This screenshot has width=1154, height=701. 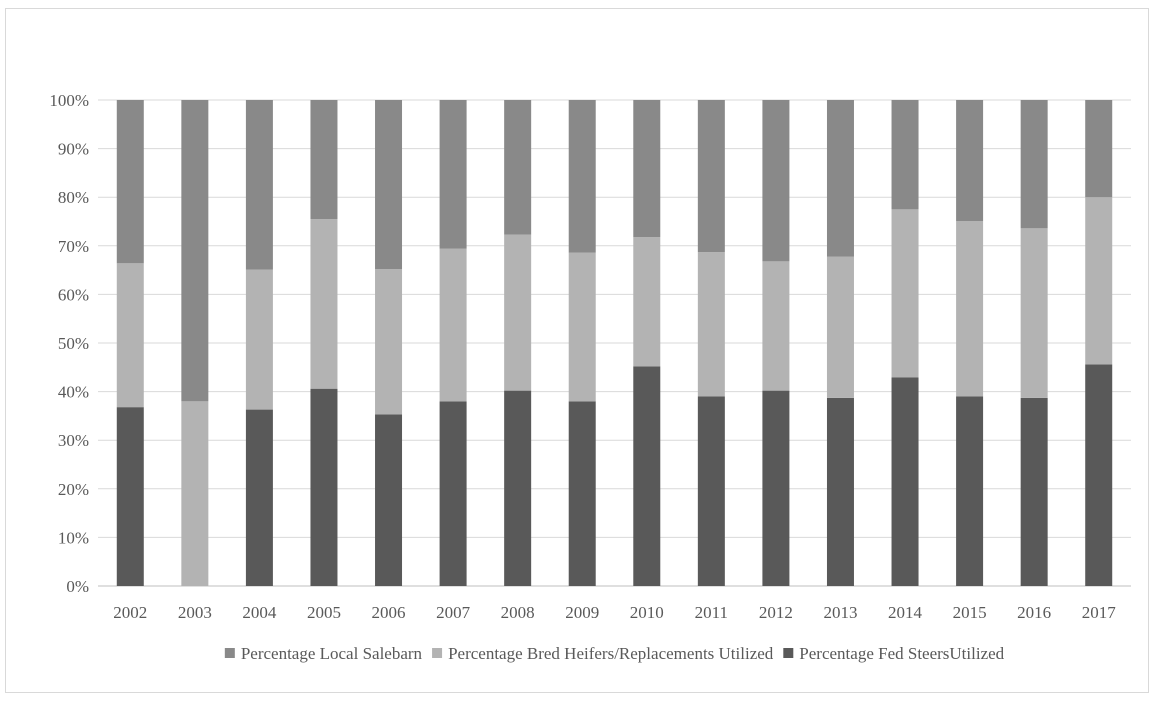 I want to click on bar-percentage-fed-steersutilized-2014, so click(x=905, y=481).